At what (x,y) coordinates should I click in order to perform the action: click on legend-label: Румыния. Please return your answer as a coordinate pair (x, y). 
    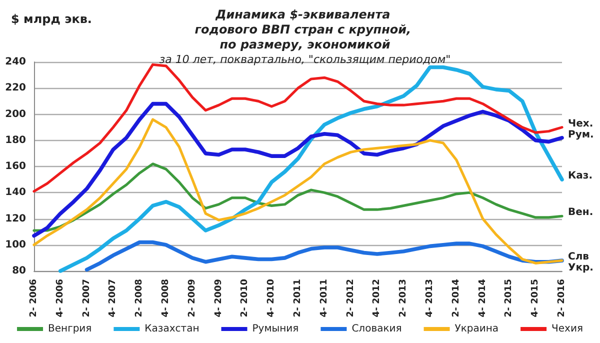
    Looking at the image, I should click on (275, 329).